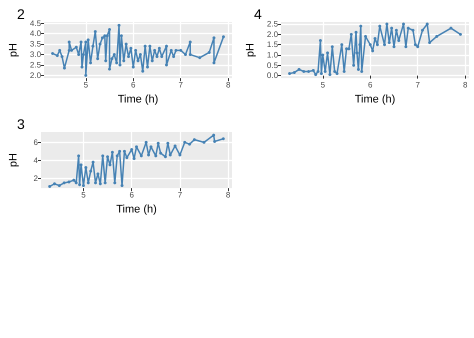 The image size is (474, 338). I want to click on y-tick-label: 0.0, so click(272, 75).